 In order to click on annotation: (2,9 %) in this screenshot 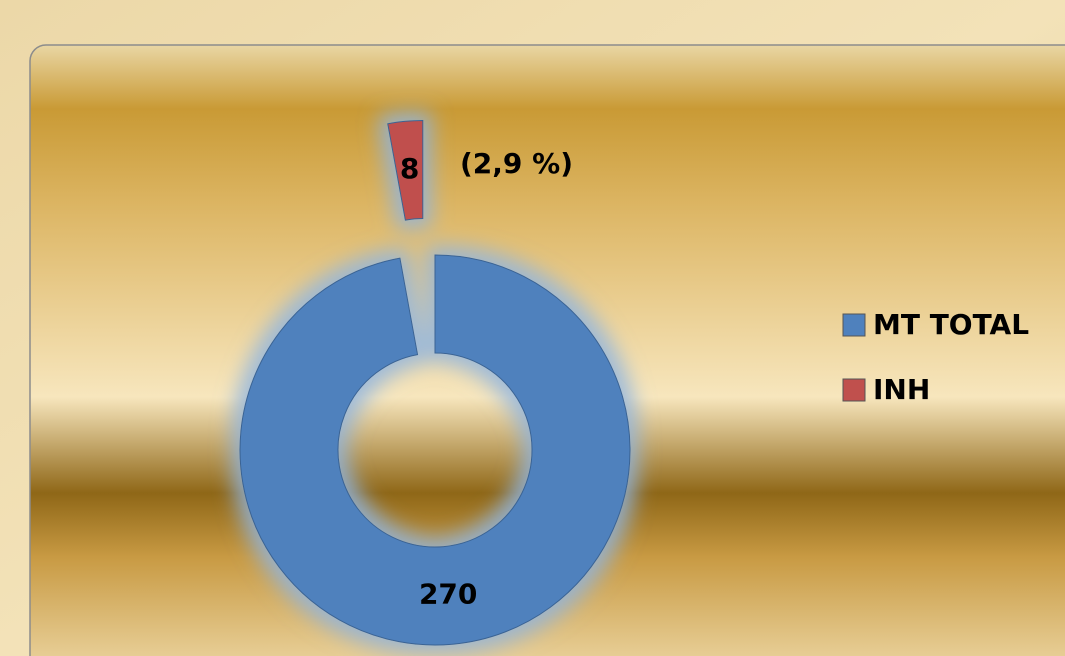, I will do `click(516, 163)`.